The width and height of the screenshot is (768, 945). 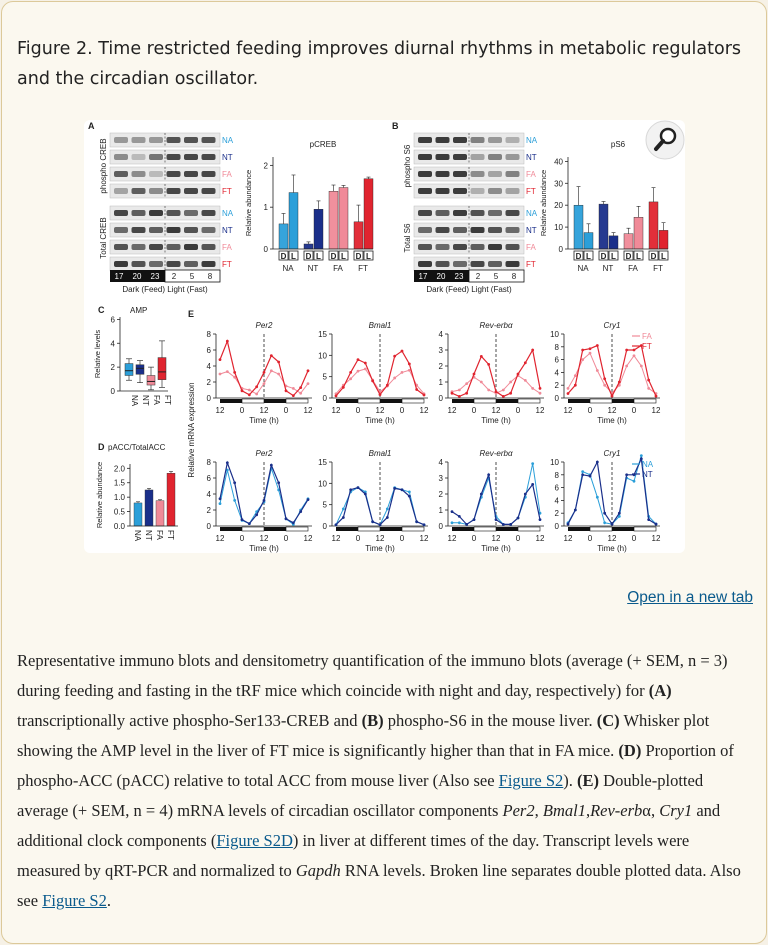 What do you see at coordinates (646, 810) in the screenshot?
I see `desc-text: α` at bounding box center [646, 810].